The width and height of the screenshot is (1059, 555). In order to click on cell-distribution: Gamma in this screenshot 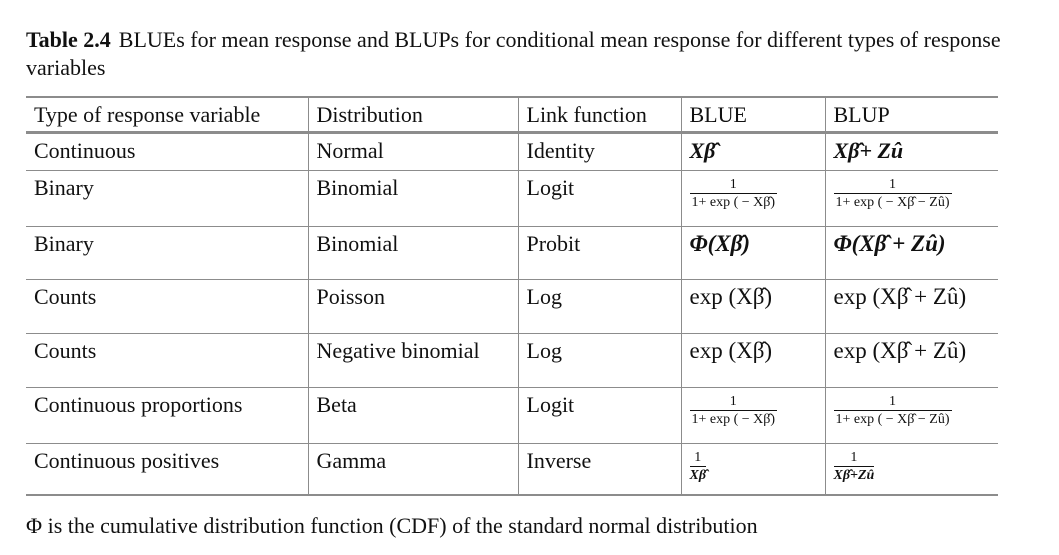, I will do `click(412, 469)`.